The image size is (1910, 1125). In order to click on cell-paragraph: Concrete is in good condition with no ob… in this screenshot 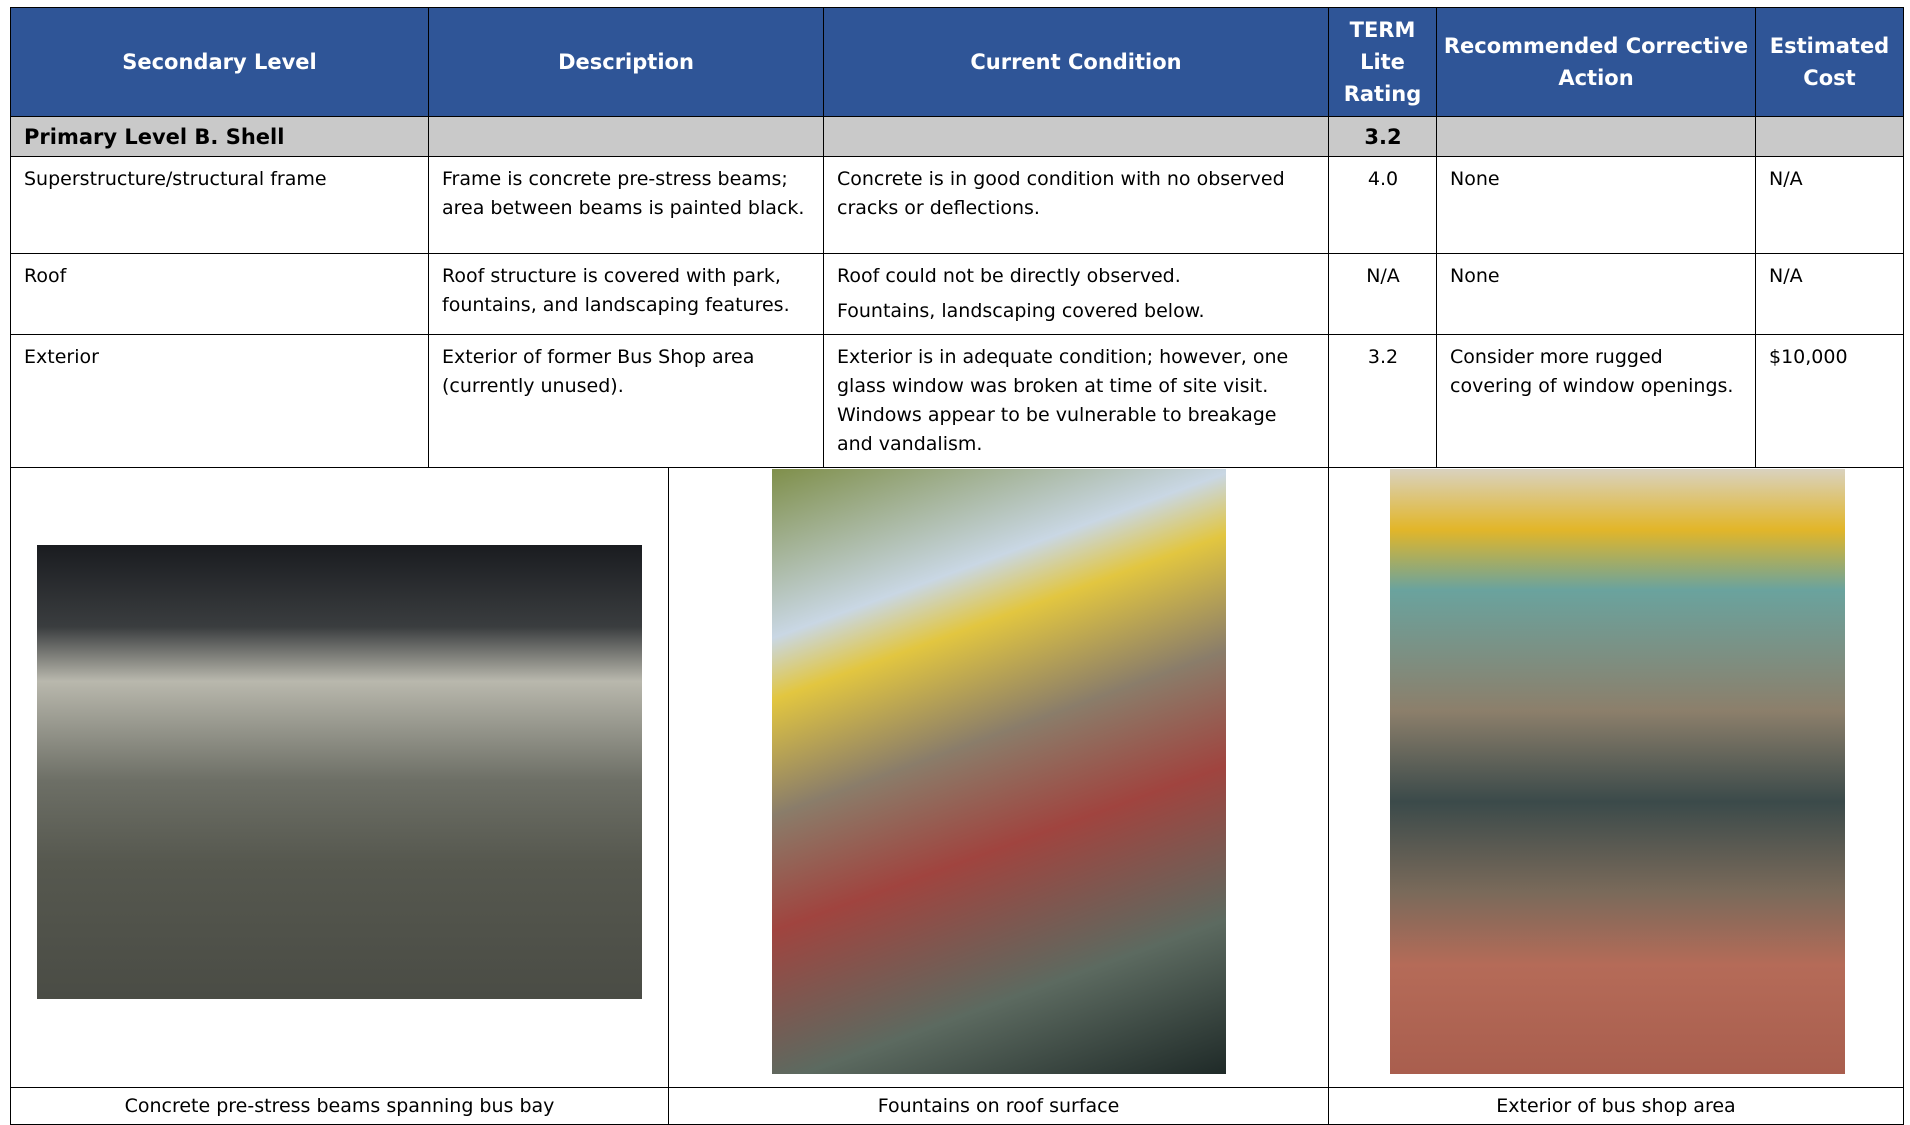, I will do `click(1061, 193)`.